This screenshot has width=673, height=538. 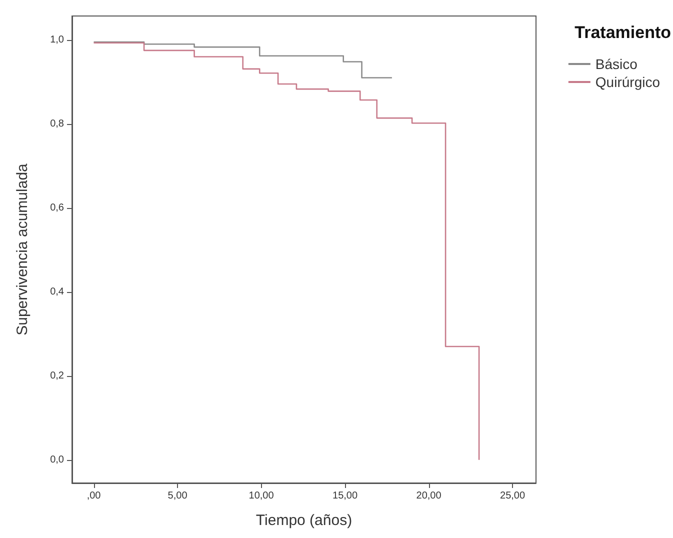 What do you see at coordinates (429, 496) in the screenshot?
I see `x-tick-label: 20,00` at bounding box center [429, 496].